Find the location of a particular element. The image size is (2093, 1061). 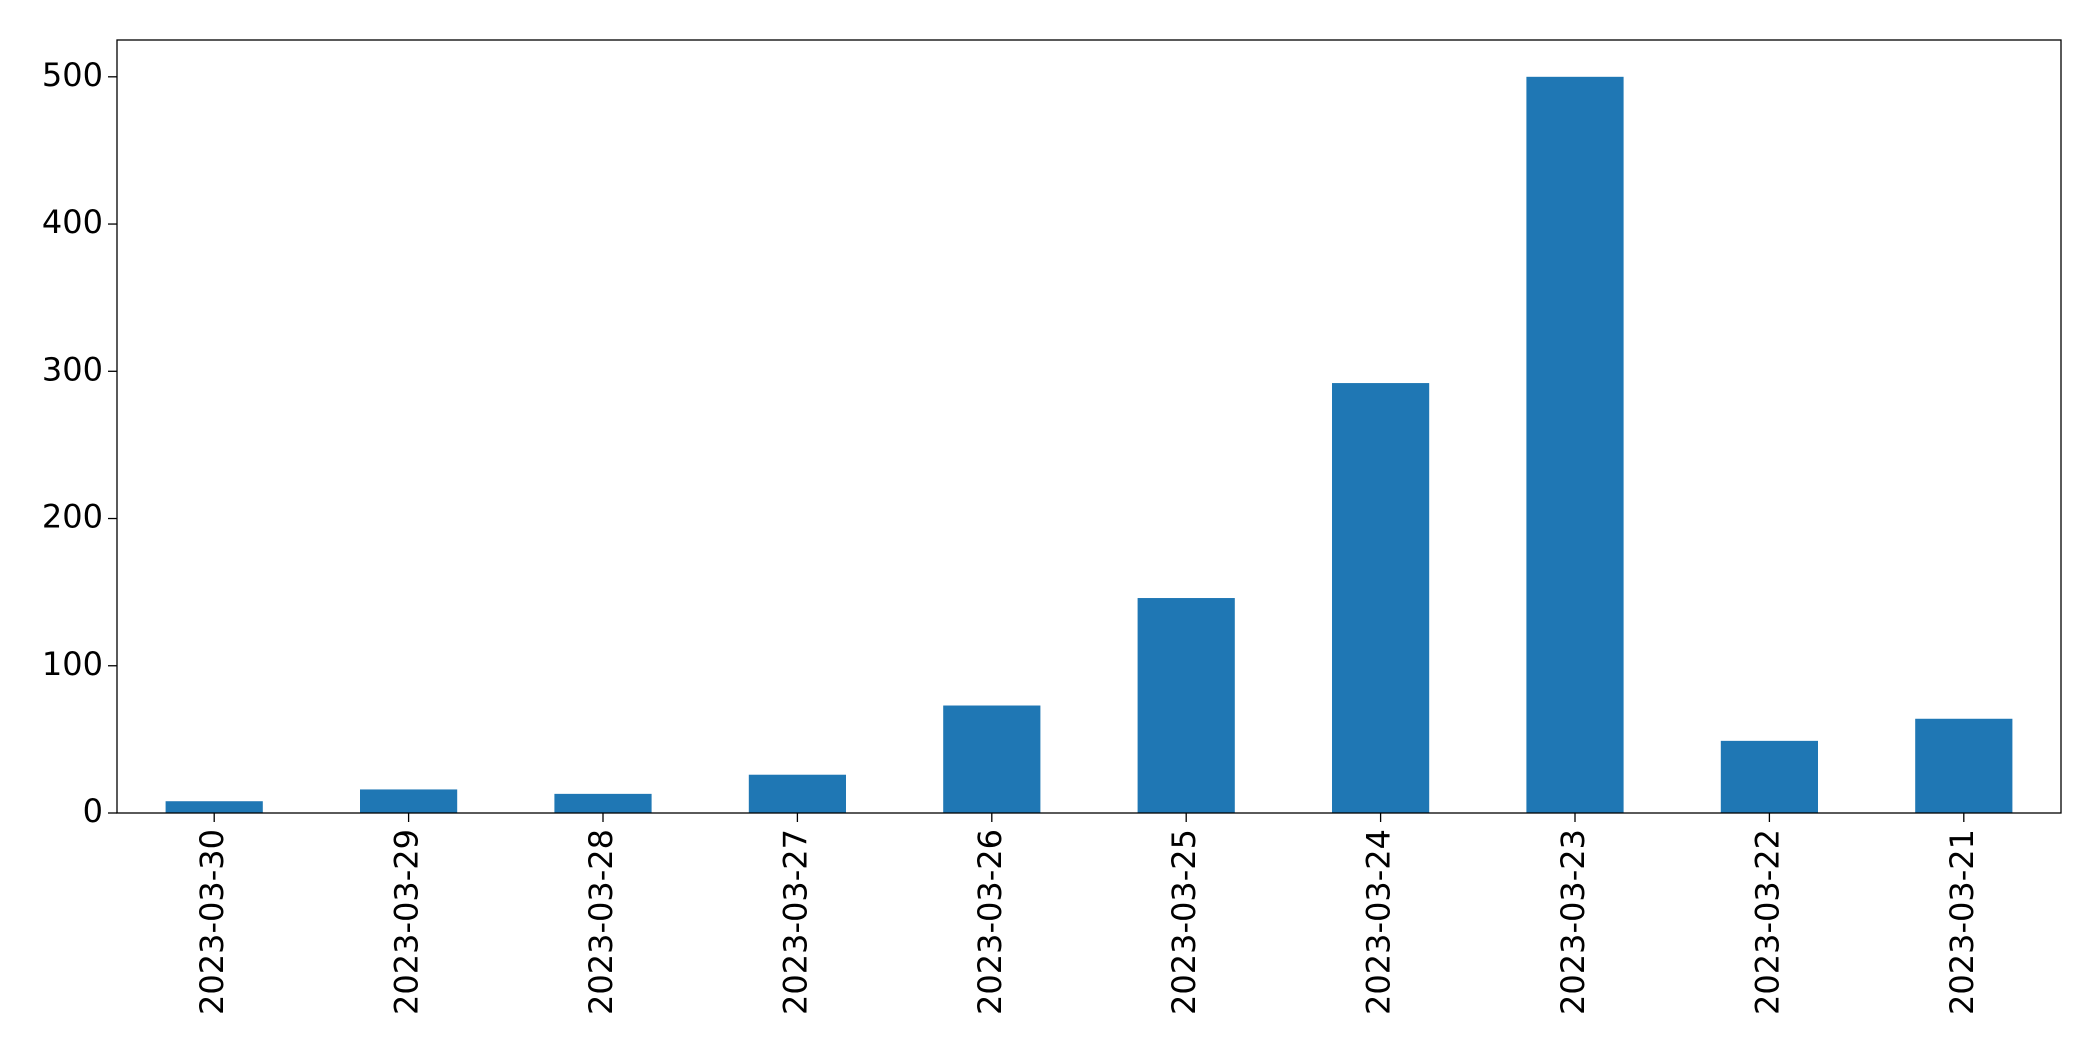

x-tick-label: 2023-03-30 is located at coordinates (212, 922).